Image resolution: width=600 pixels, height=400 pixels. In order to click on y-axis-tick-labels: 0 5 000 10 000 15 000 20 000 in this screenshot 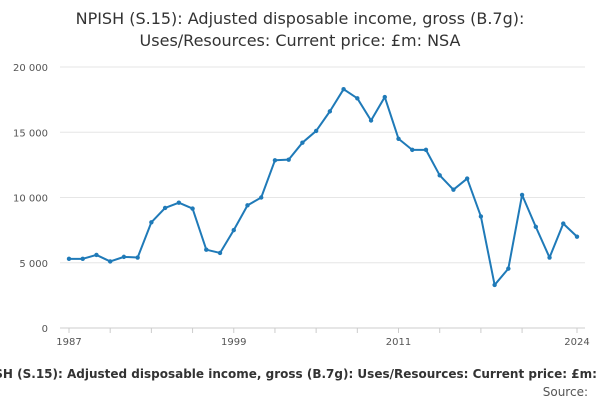, I will do `click(30, 199)`.